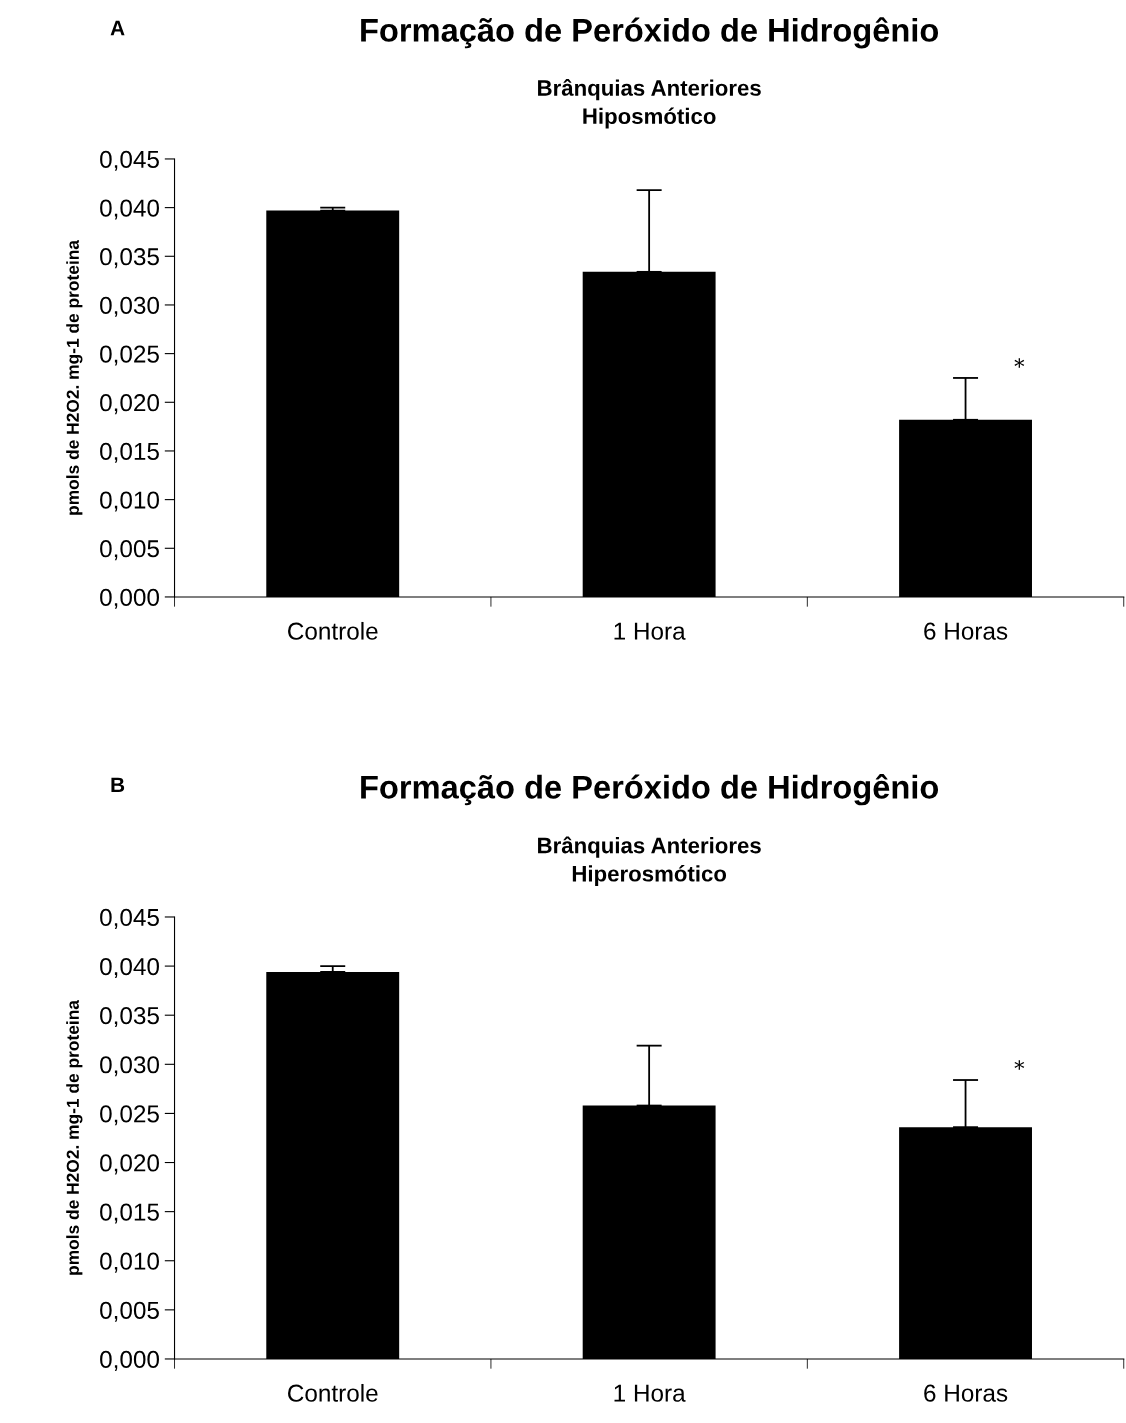 The height and width of the screenshot is (1423, 1126). I want to click on text: B, so click(118, 784).